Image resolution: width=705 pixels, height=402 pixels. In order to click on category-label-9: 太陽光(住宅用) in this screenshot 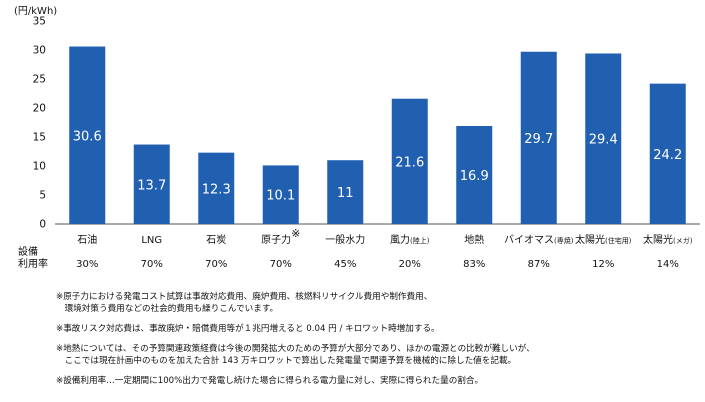, I will do `click(603, 239)`.